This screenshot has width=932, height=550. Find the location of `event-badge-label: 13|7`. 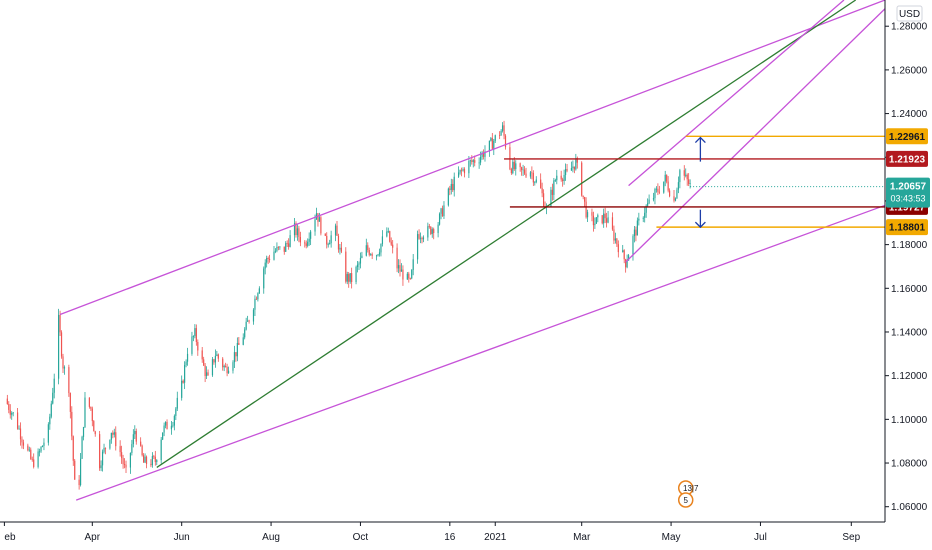

event-badge-label: 13|7 is located at coordinates (691, 488).